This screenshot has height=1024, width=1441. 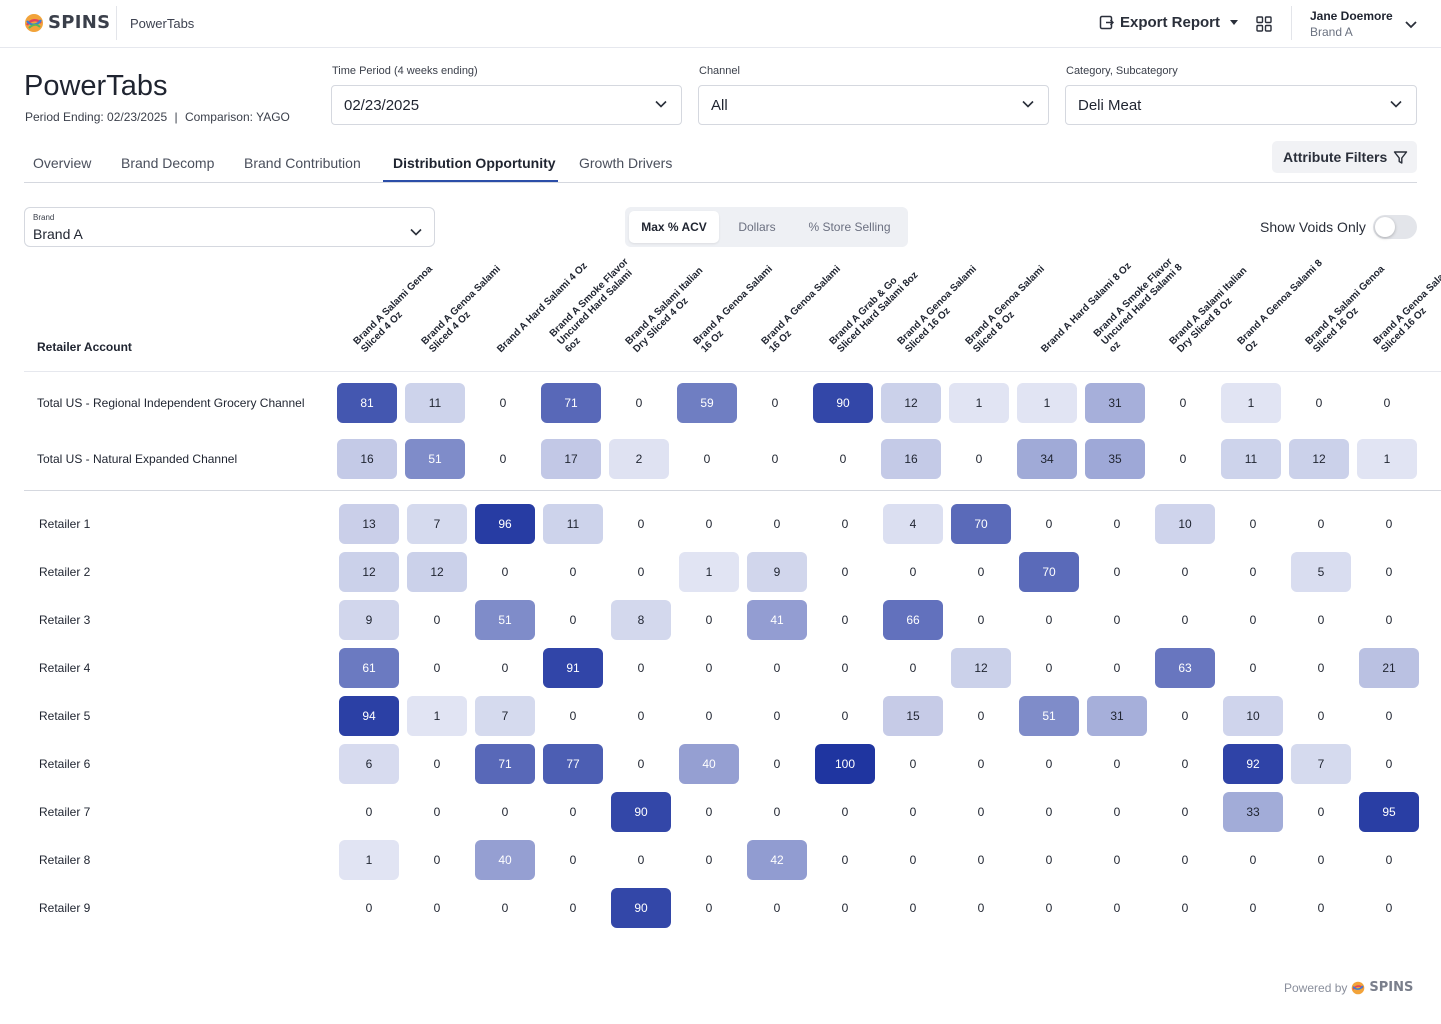 What do you see at coordinates (641, 908) in the screenshot?
I see `heatmap-cell: 90` at bounding box center [641, 908].